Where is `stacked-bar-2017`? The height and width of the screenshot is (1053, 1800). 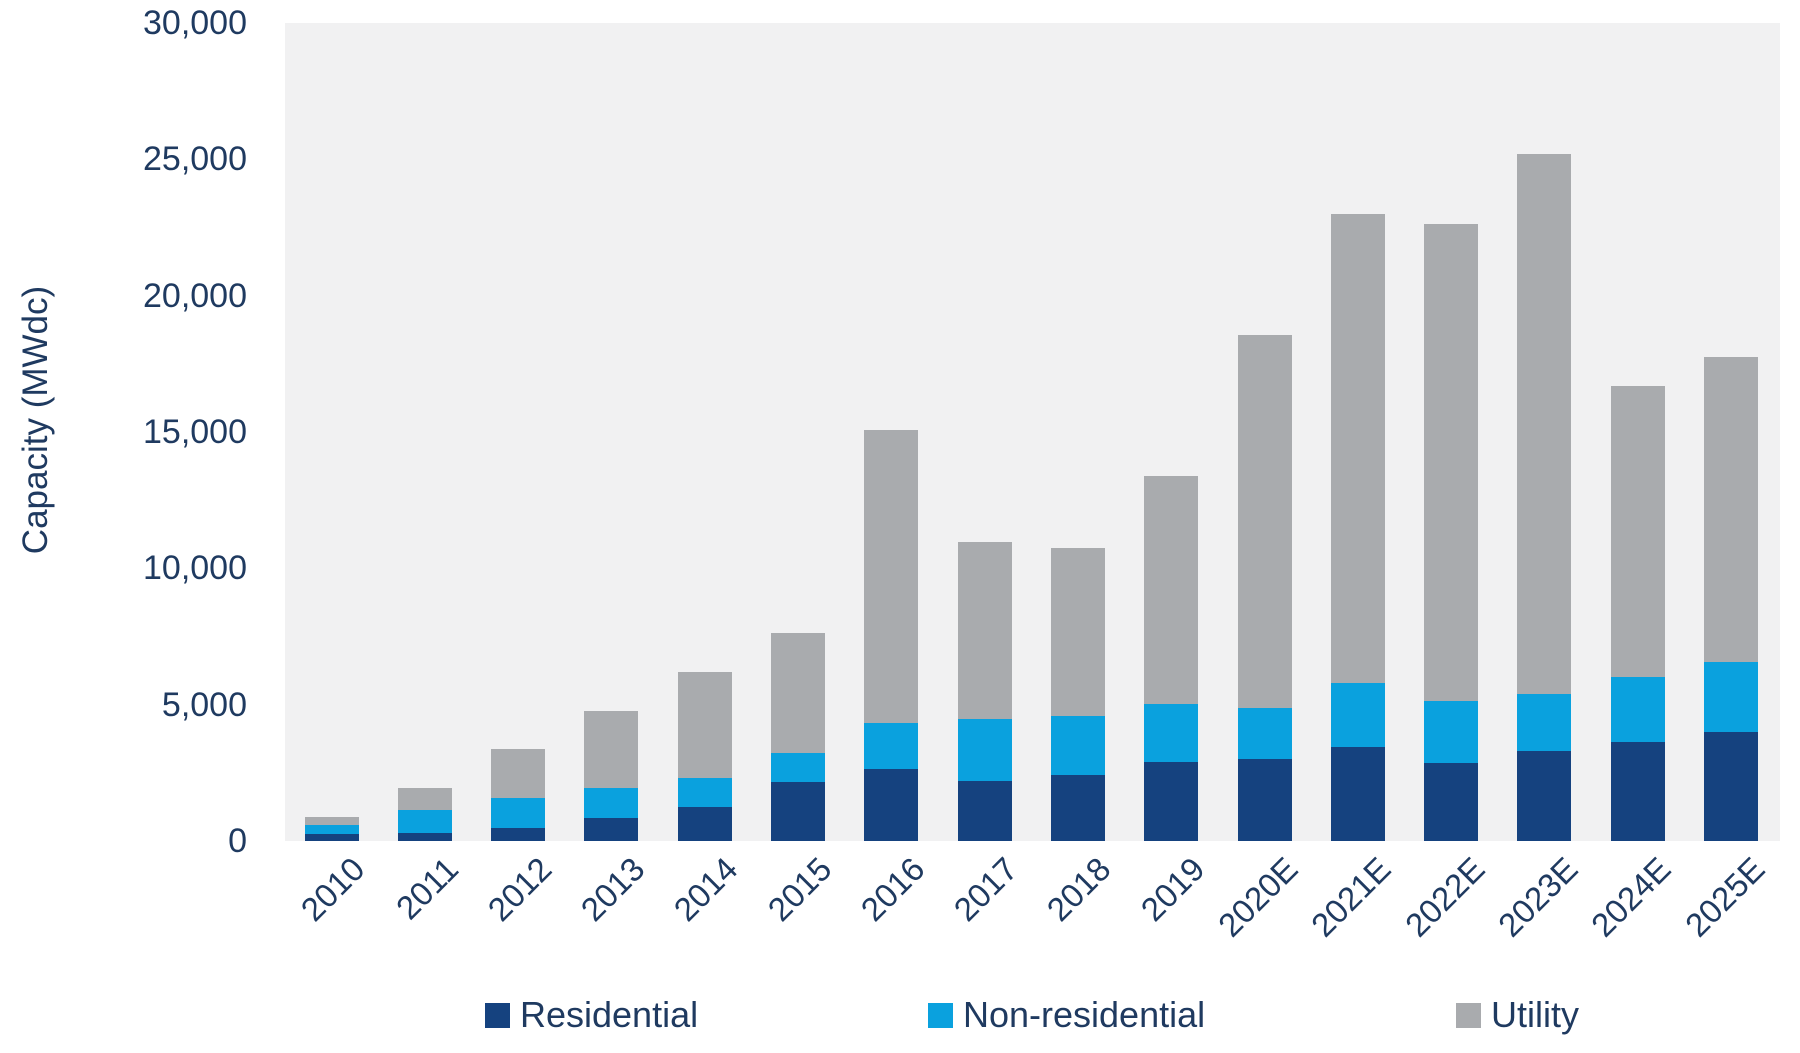 stacked-bar-2017 is located at coordinates (984, 691).